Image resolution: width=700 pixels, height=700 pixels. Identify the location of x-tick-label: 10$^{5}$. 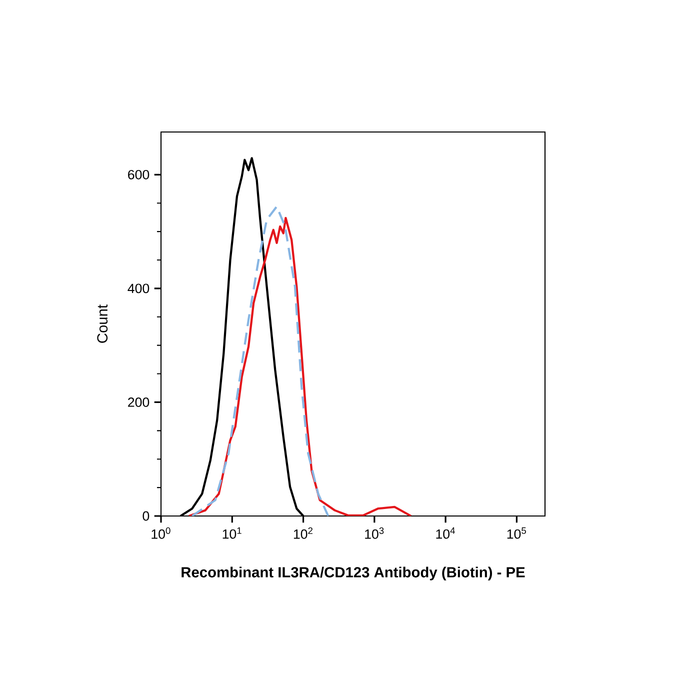
(516, 533).